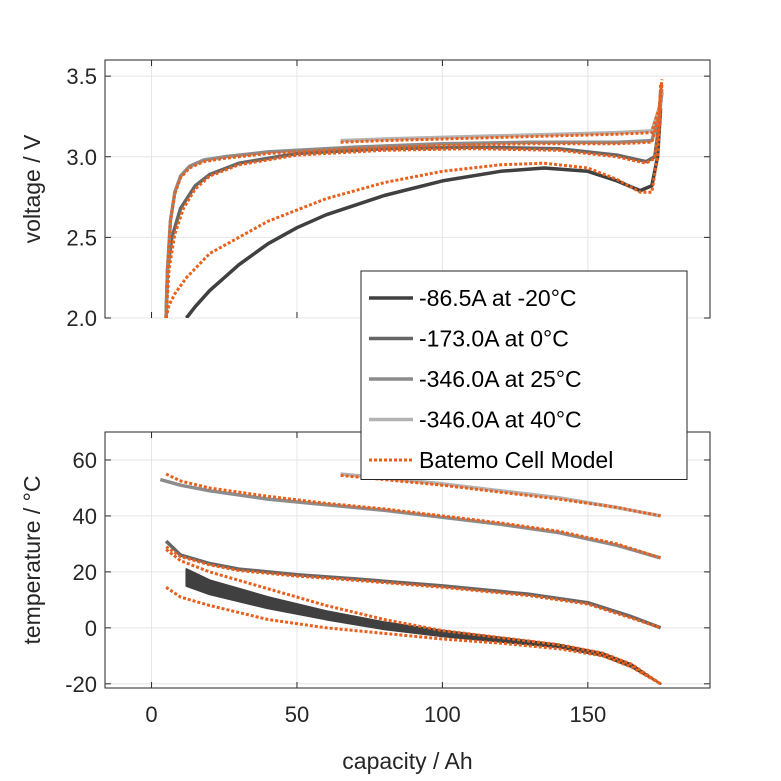 The width and height of the screenshot is (781, 781). What do you see at coordinates (413, 587) in the screenshot?
I see `temperature-series-batemo-cell-model-0-c` at bounding box center [413, 587].